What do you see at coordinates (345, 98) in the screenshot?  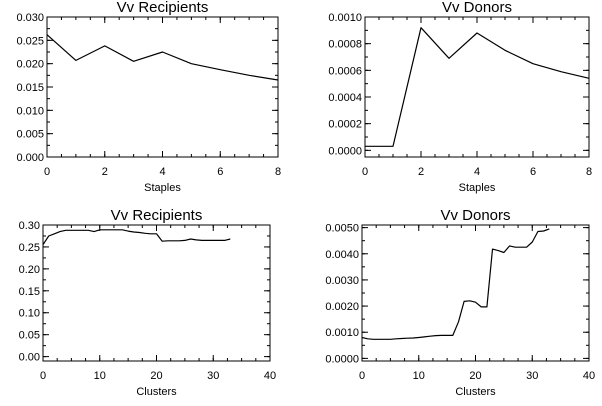 I see `y-tick-label: 0.0004` at bounding box center [345, 98].